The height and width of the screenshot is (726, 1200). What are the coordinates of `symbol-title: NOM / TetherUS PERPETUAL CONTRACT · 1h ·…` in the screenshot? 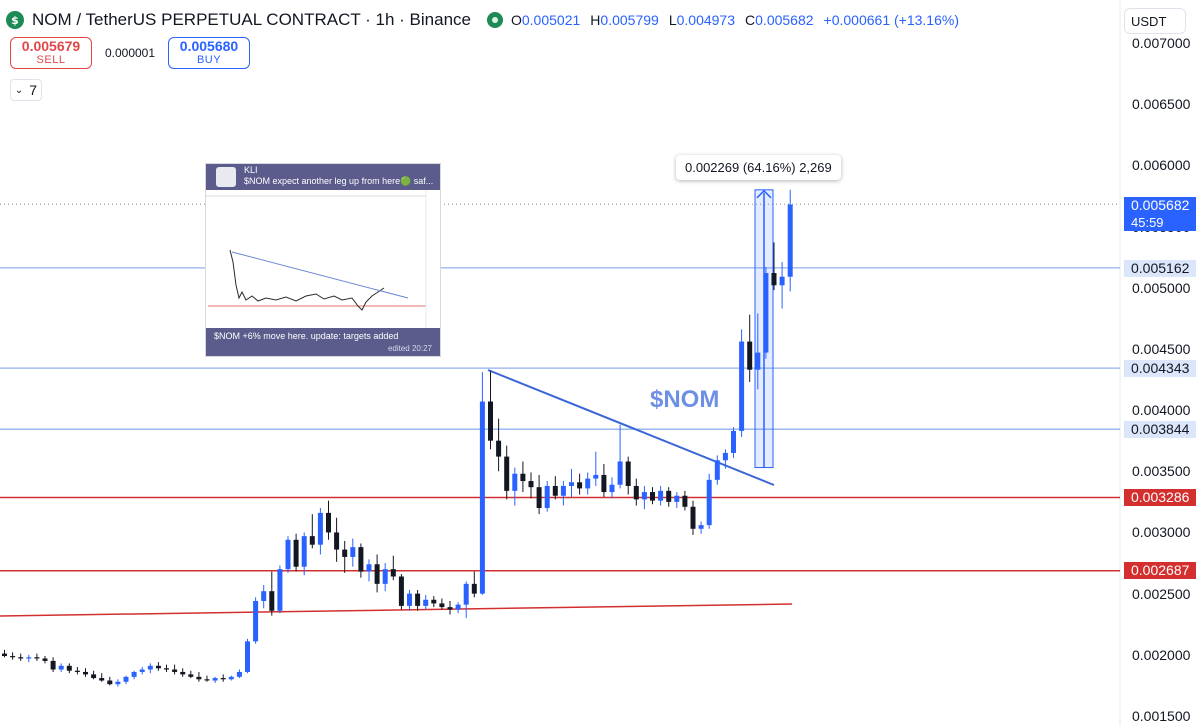 It's located at (251, 19).